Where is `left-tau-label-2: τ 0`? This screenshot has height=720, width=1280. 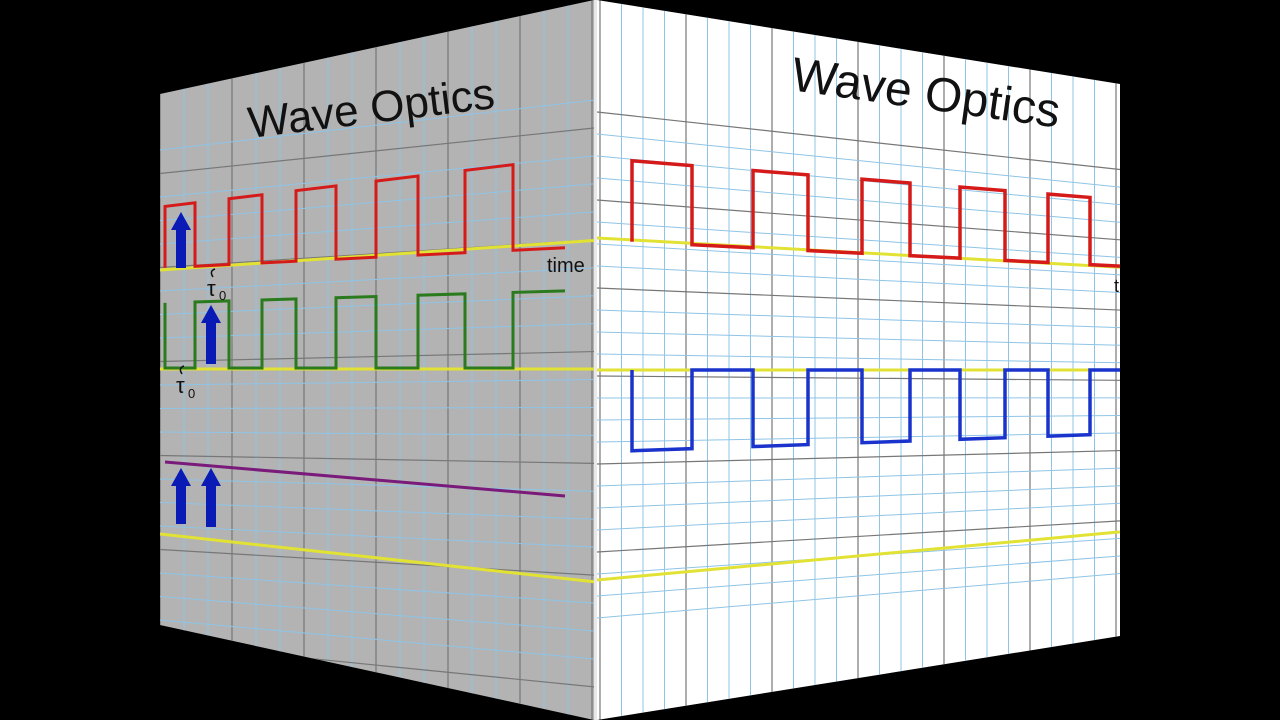
left-tau-label-2: τ 0 is located at coordinates (185, 387).